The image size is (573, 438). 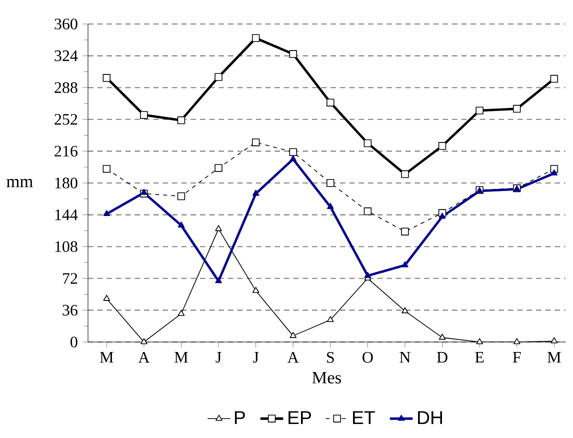 What do you see at coordinates (330, 357) in the screenshot?
I see `x-tick-label: S` at bounding box center [330, 357].